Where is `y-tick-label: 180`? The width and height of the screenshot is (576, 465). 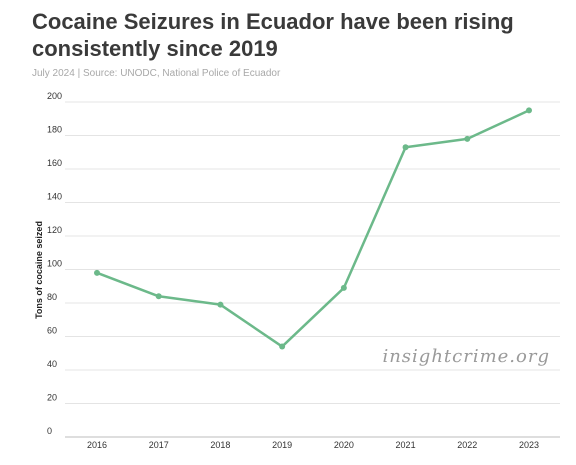
y-tick-label: 180 is located at coordinates (54, 130).